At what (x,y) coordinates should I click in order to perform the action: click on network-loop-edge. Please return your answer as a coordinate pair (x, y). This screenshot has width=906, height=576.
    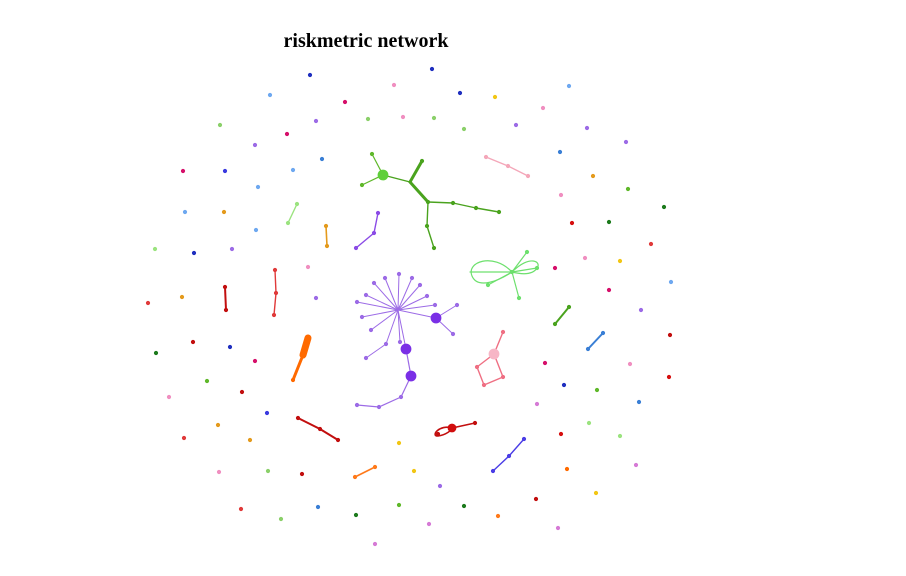
    Looking at the image, I should click on (491, 272).